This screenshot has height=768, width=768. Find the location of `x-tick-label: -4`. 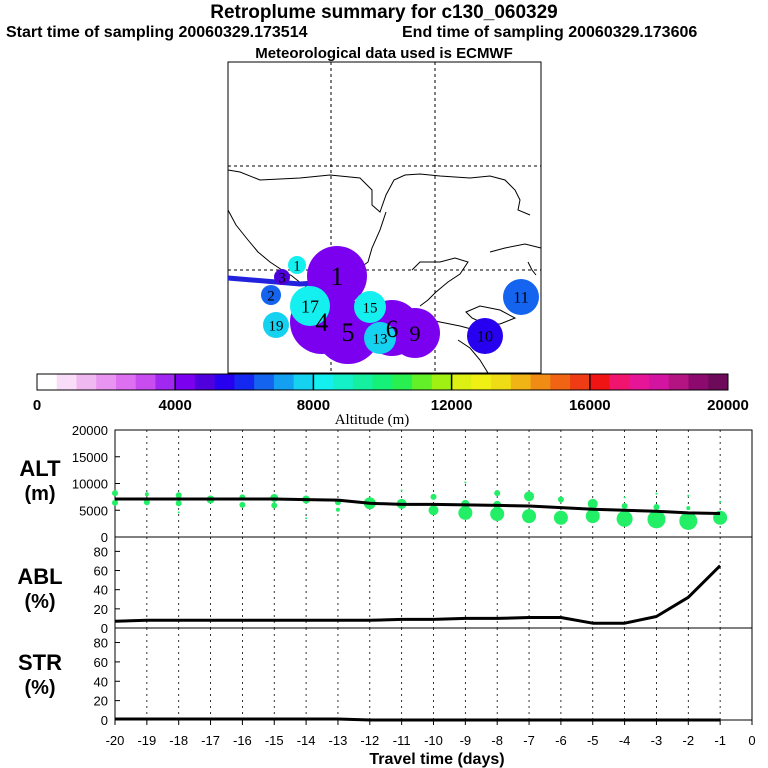

x-tick-label: -4 is located at coordinates (625, 740).